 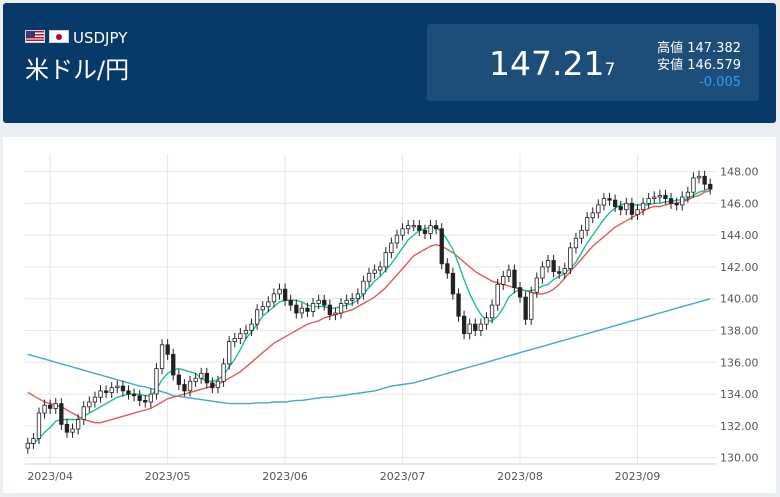 I want to click on x-tick-label: 2023/04, so click(x=50, y=476).